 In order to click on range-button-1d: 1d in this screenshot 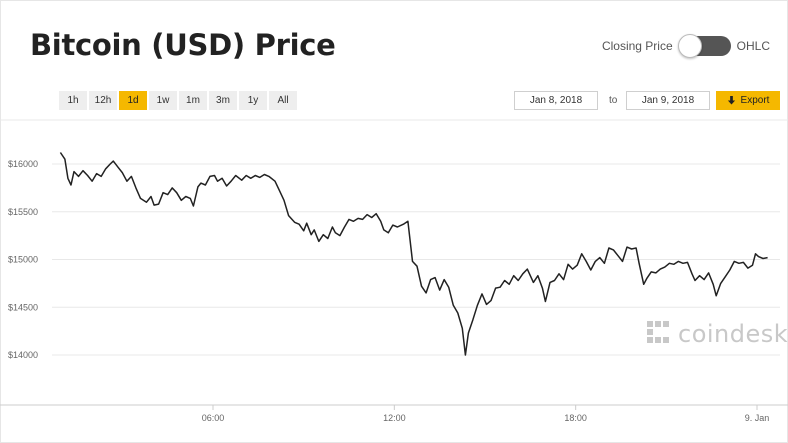, I will do `click(133, 100)`.